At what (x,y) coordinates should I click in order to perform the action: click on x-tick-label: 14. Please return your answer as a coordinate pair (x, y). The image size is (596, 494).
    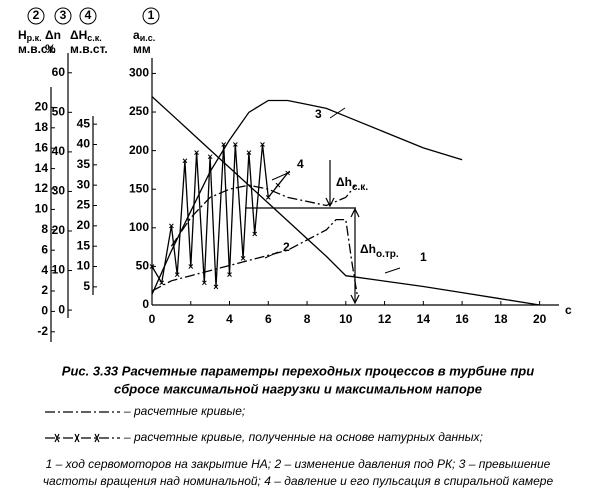
    Looking at the image, I should click on (424, 319).